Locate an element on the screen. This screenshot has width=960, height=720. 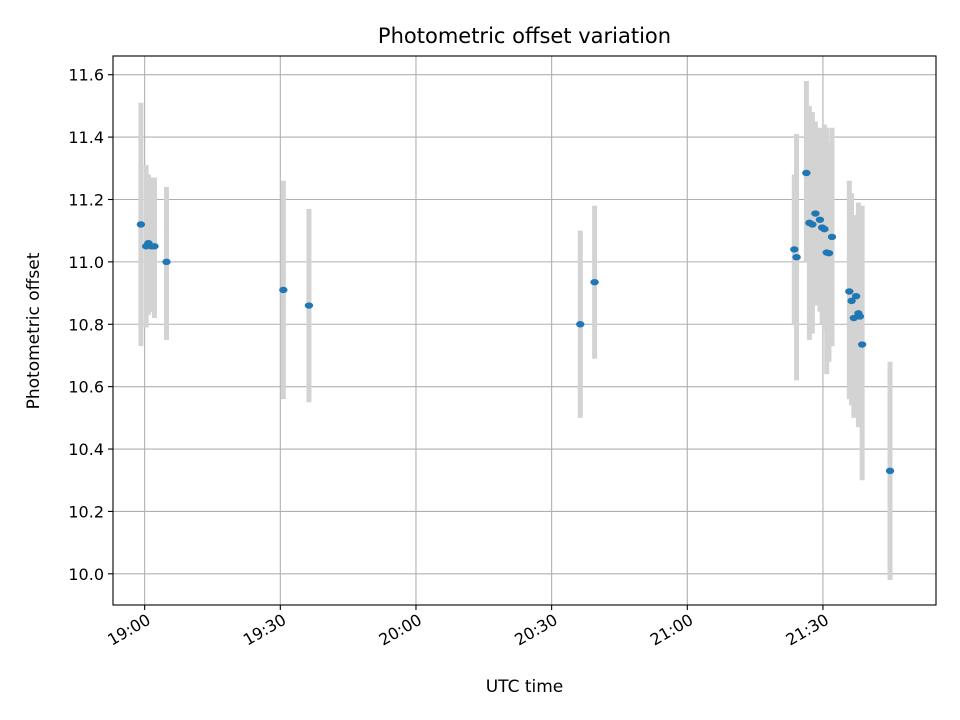
y-axis-ticks: 10.0 10.2 10.4 10.6 10.8 11.0 11.2 11.4 11.6 is located at coordinates (90, 325).